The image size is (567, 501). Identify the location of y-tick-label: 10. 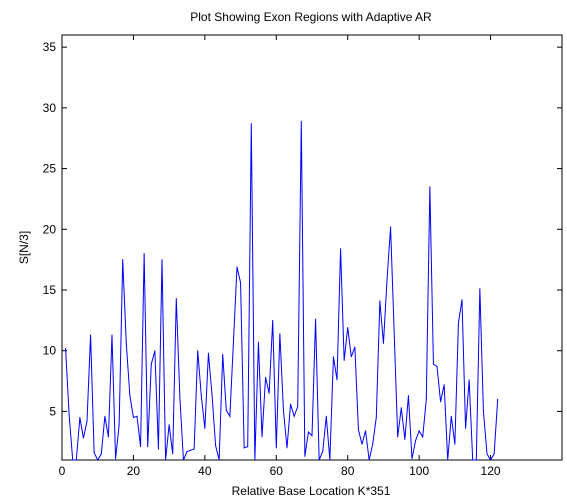
(50, 351).